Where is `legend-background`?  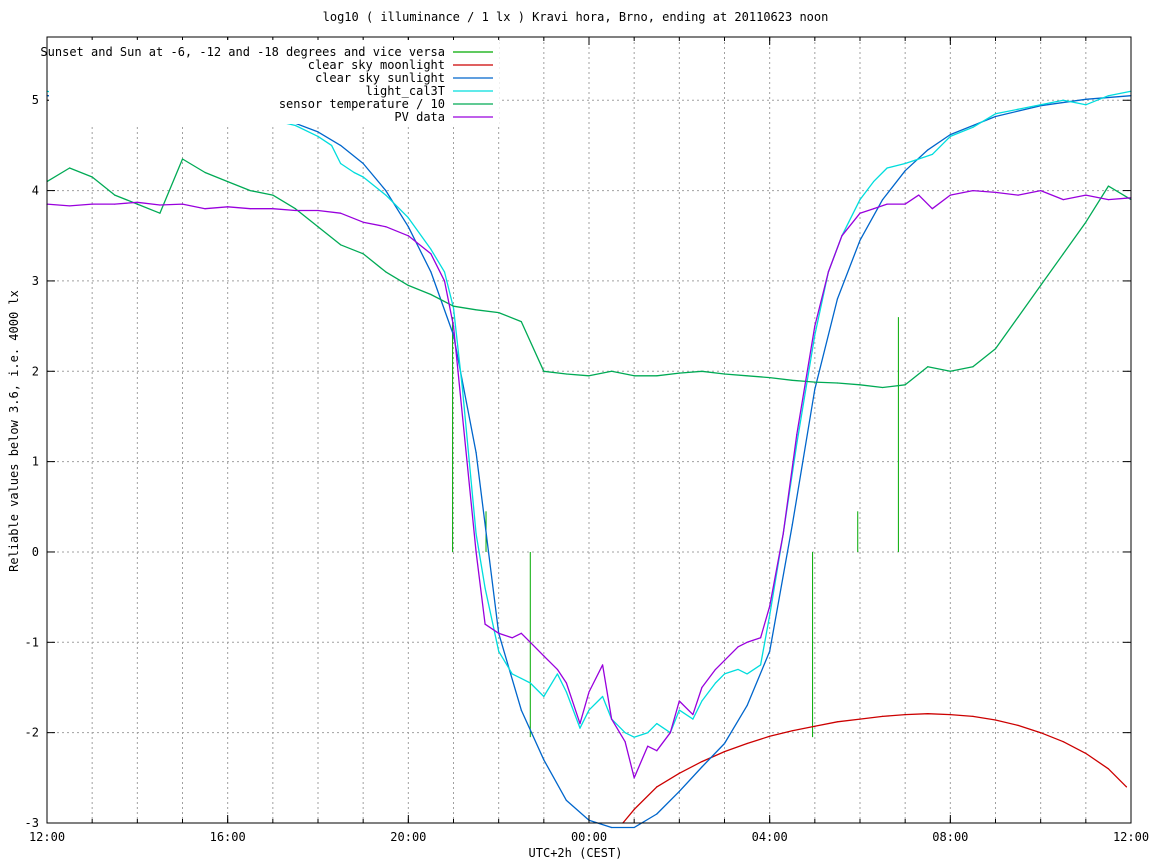 legend-background is located at coordinates (274, 82).